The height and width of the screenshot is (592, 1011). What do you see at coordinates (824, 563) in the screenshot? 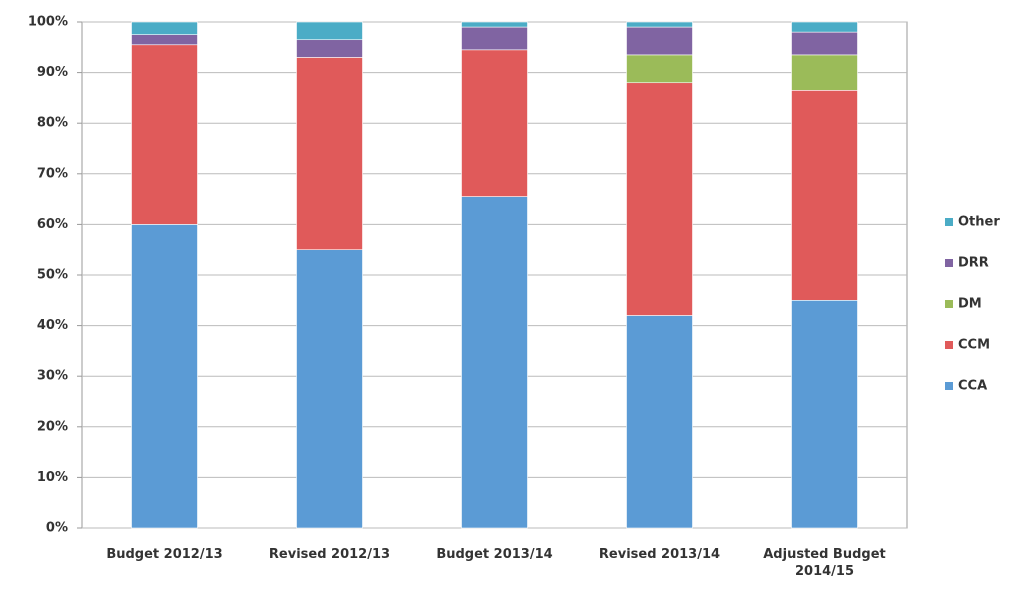
I see `x-tick-label: Adjusted Budget 2014/15` at bounding box center [824, 563].